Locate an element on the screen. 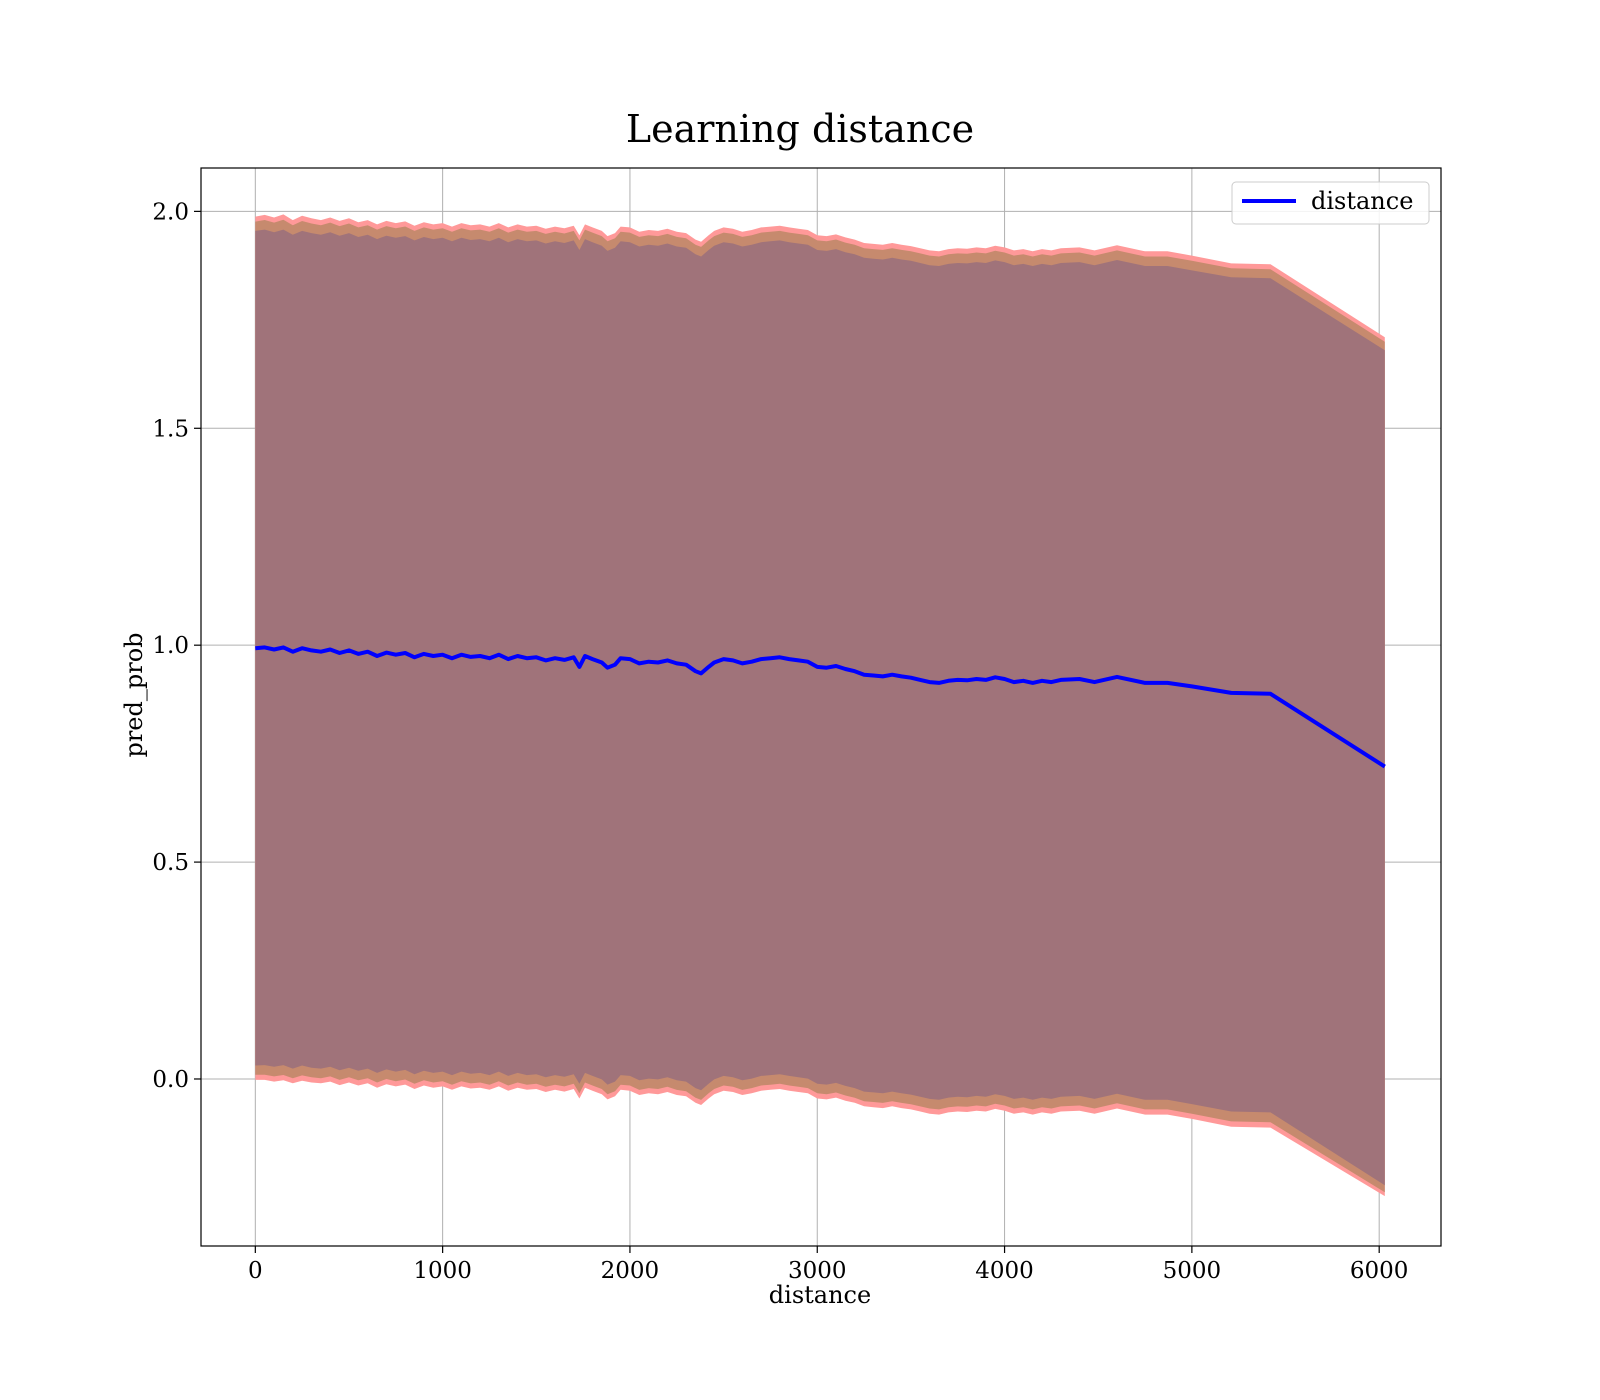 The width and height of the screenshot is (1600, 1400). x-tick-label: 6000 is located at coordinates (1379, 1271).